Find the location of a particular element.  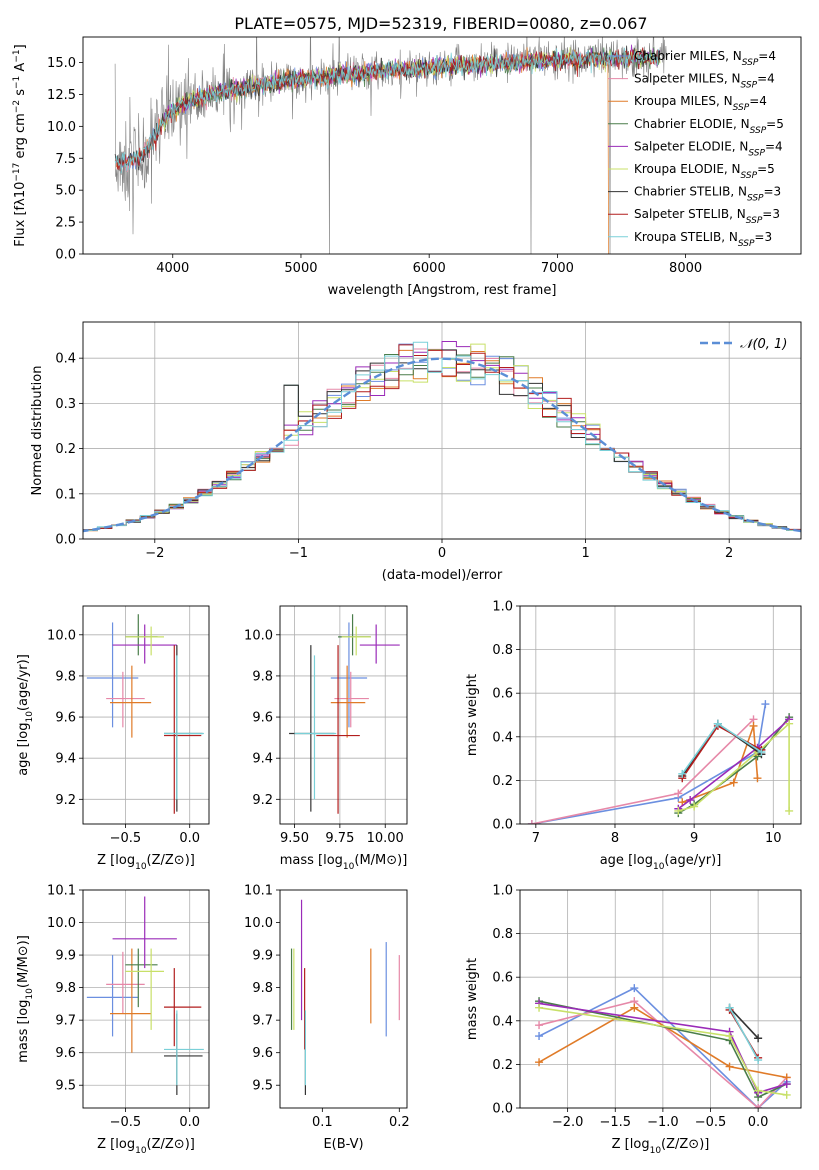

x-tick-label: 0 is located at coordinates (442, 553).